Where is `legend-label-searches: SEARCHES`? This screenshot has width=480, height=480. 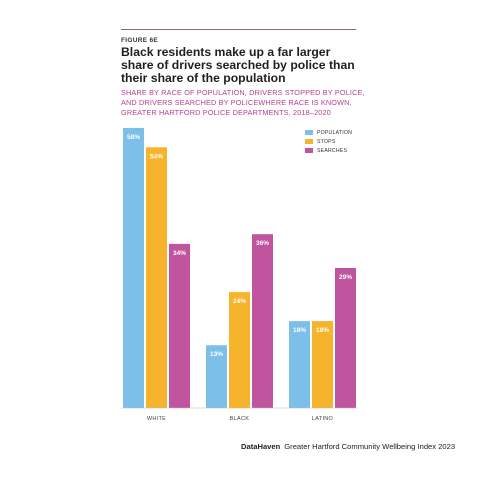 legend-label-searches: SEARCHES is located at coordinates (332, 150).